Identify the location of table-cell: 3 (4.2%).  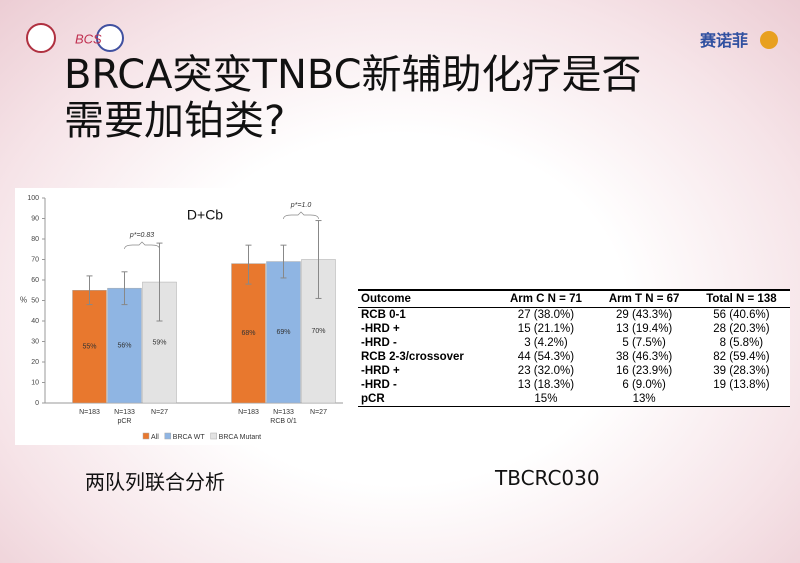
(546, 343).